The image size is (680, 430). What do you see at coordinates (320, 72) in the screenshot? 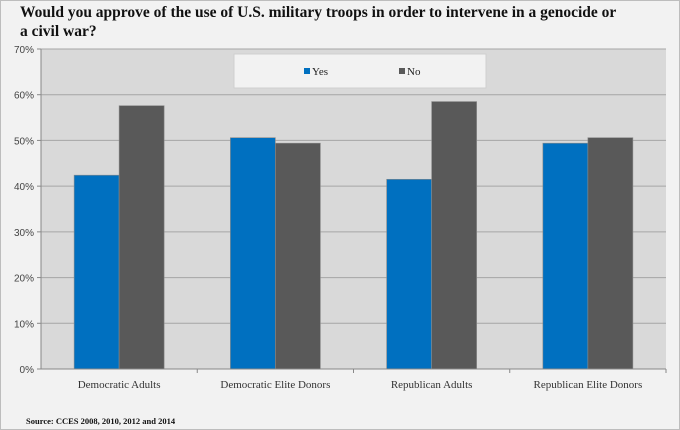
I see `legend-label-yes: Yes` at bounding box center [320, 72].